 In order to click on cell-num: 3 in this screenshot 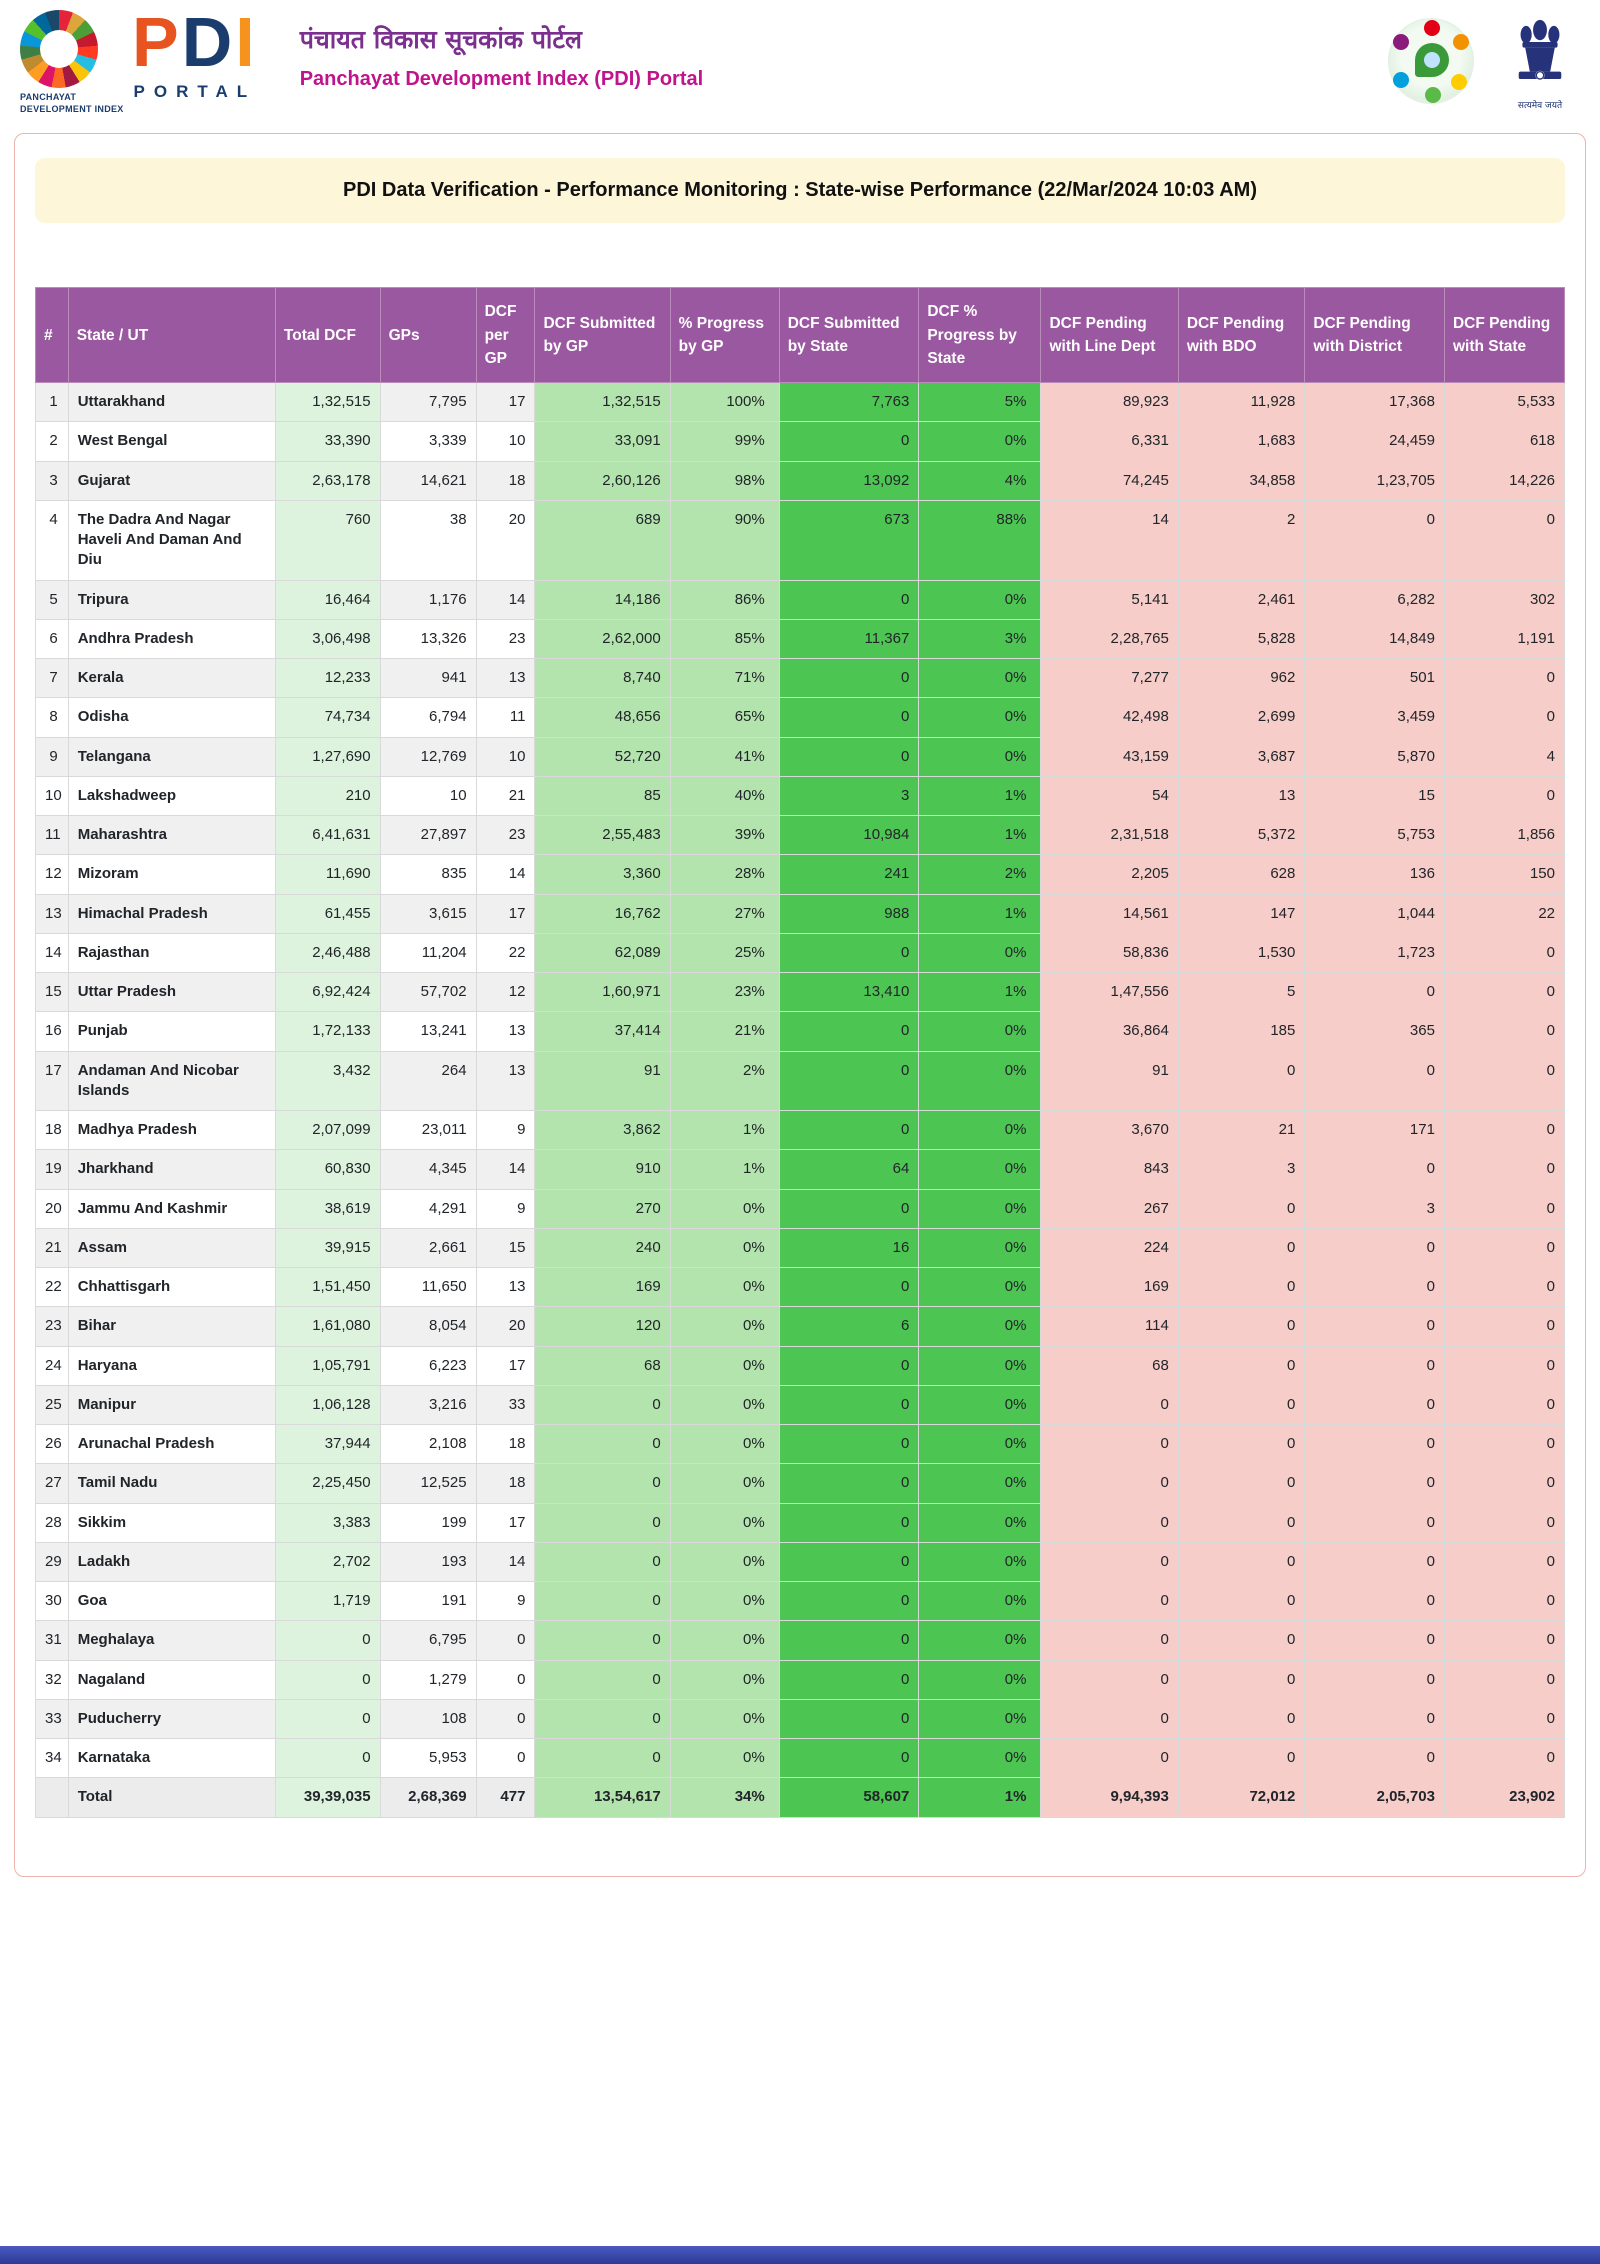, I will do `click(52, 480)`.